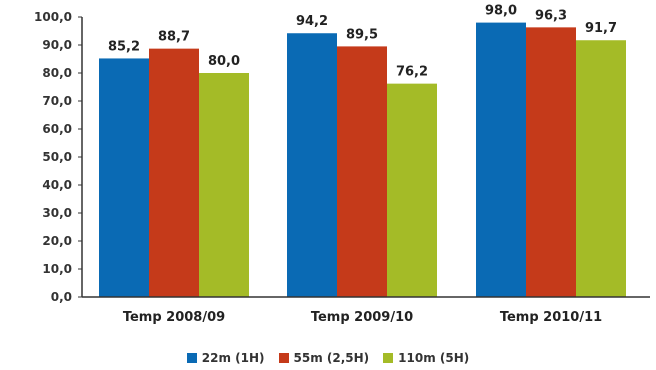 Image resolution: width=656 pixels, height=370 pixels. I want to click on y-tick-label: 10,0, so click(57, 269).